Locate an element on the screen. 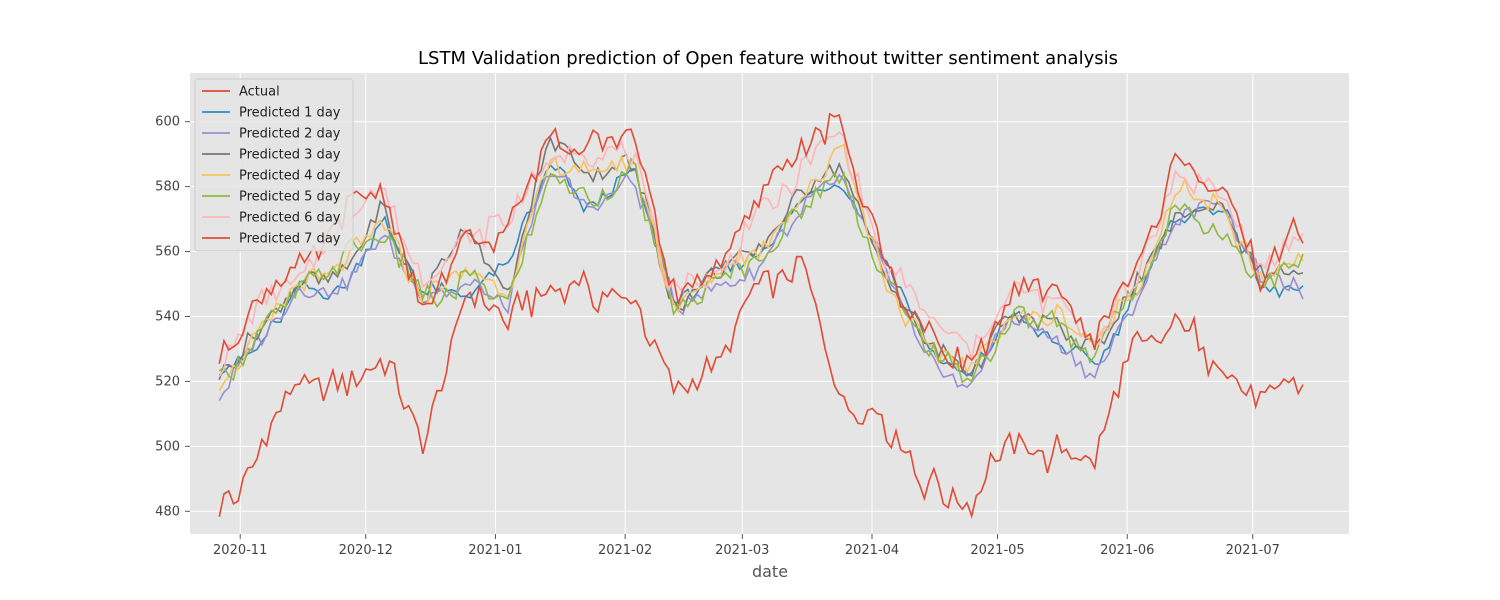 The image size is (1500, 600). legend-label: Actual is located at coordinates (259, 92).